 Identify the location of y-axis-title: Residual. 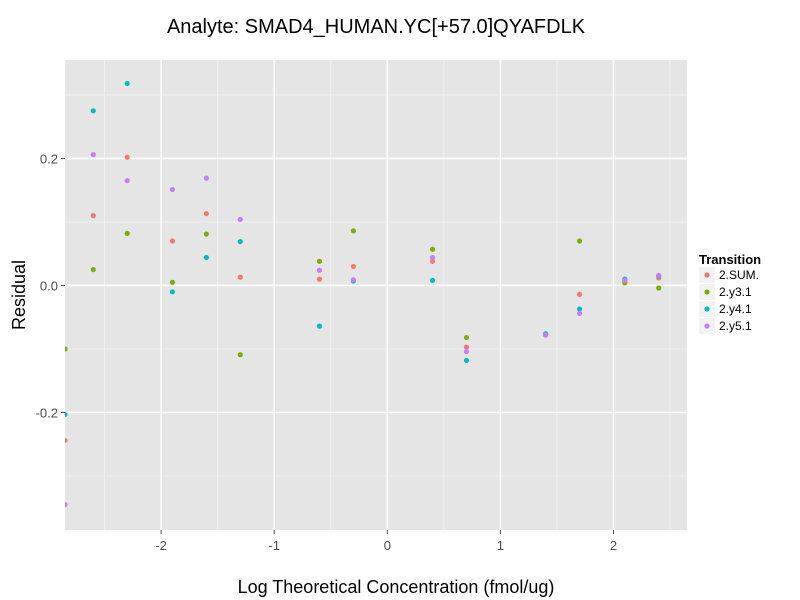
(19, 295).